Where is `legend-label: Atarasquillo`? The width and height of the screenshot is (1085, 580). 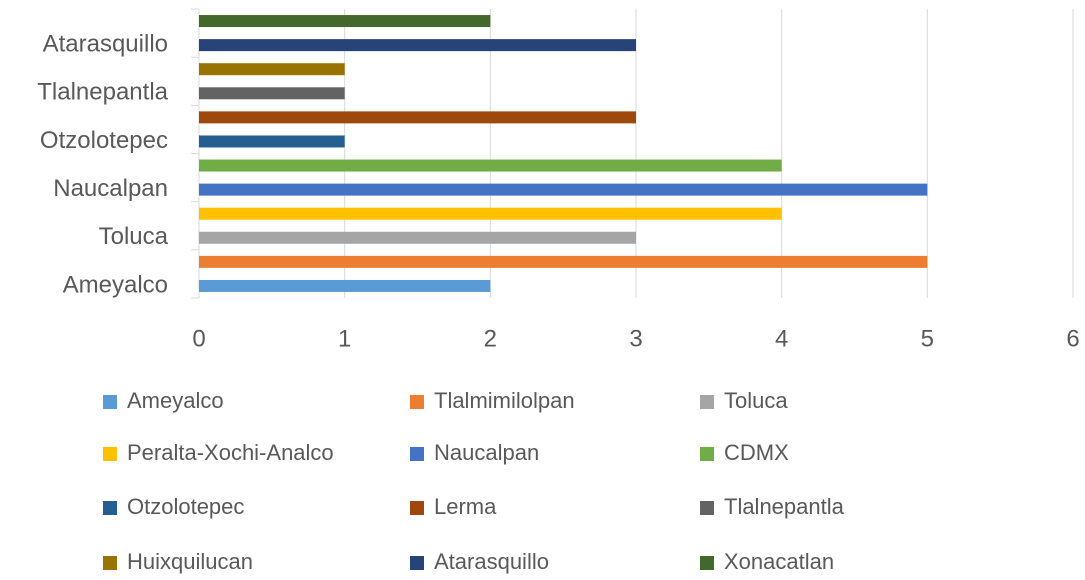
legend-label: Atarasquillo is located at coordinates (491, 561).